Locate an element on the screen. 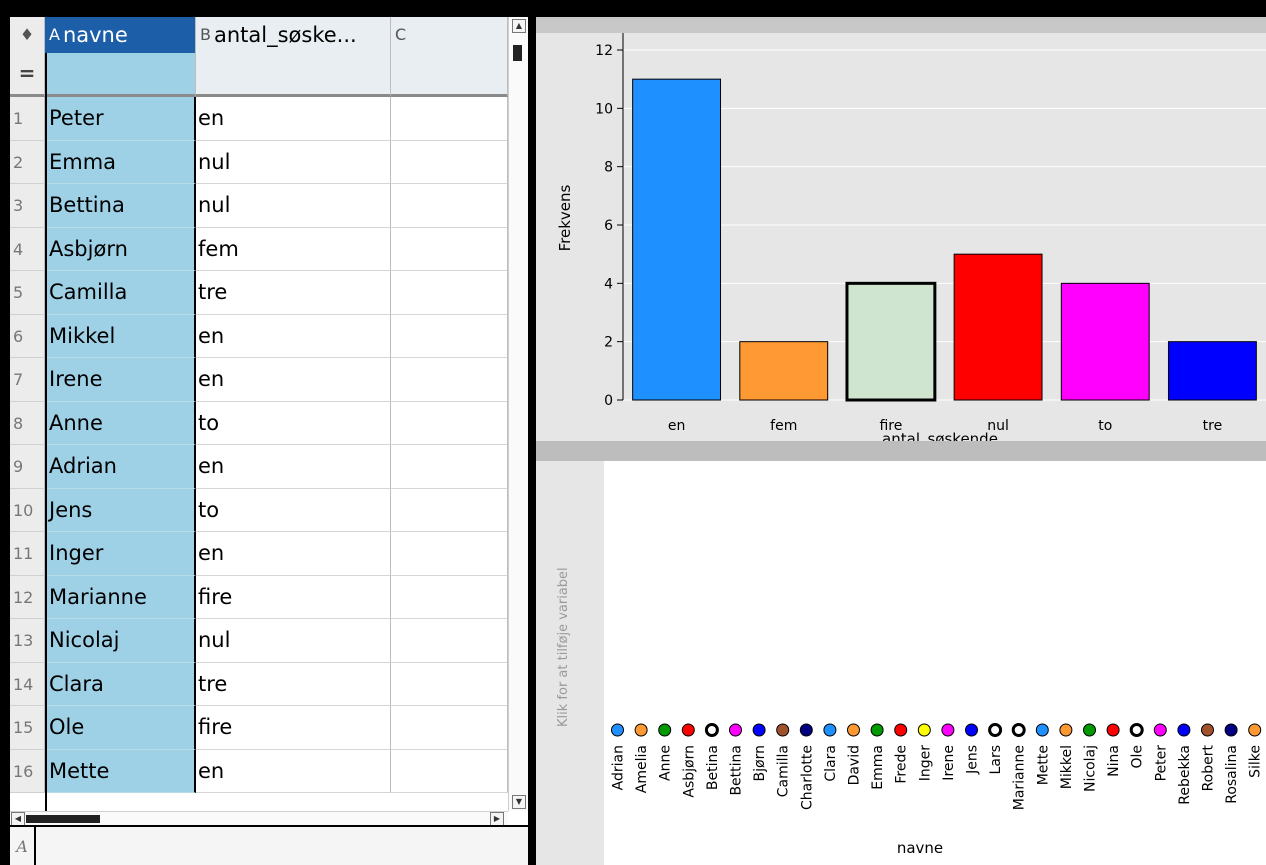 The height and width of the screenshot is (865, 1266). cell-navne: Nicolaj is located at coordinates (120, 641).